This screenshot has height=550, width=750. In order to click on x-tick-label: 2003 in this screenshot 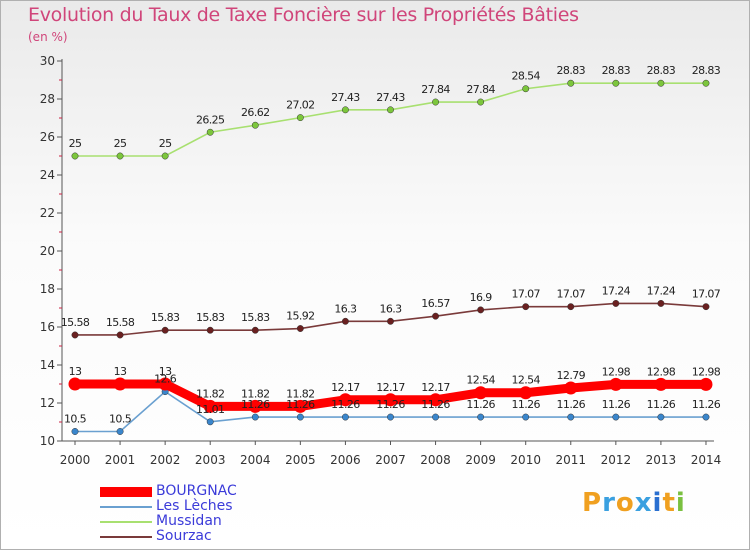, I will do `click(210, 460)`.